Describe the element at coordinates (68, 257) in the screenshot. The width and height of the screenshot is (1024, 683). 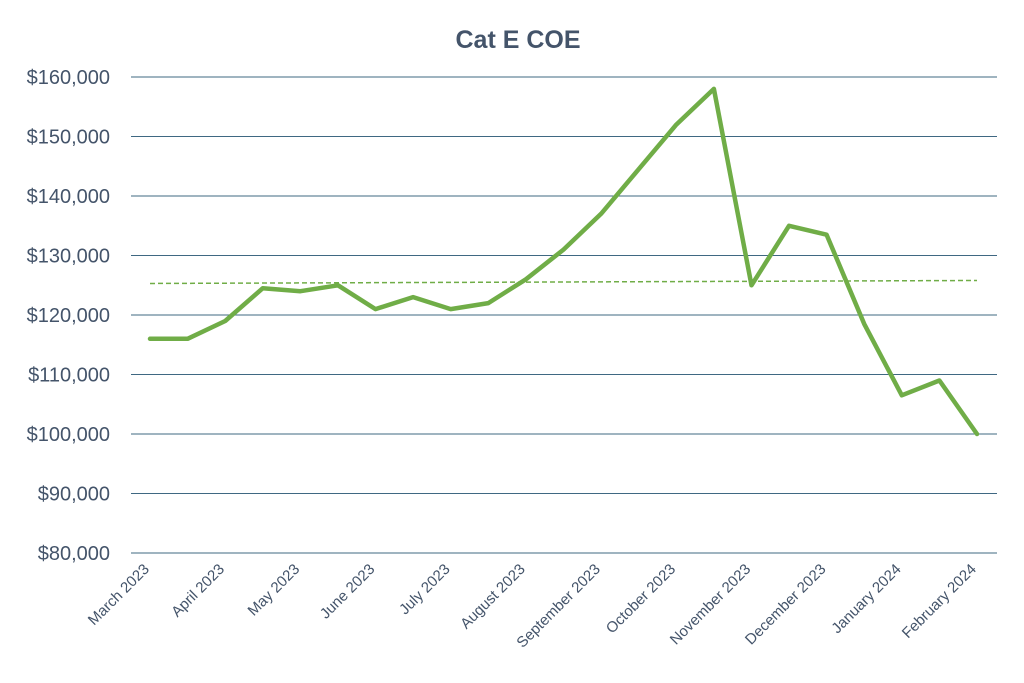
I see `y-tick-label: $130,000` at that location.